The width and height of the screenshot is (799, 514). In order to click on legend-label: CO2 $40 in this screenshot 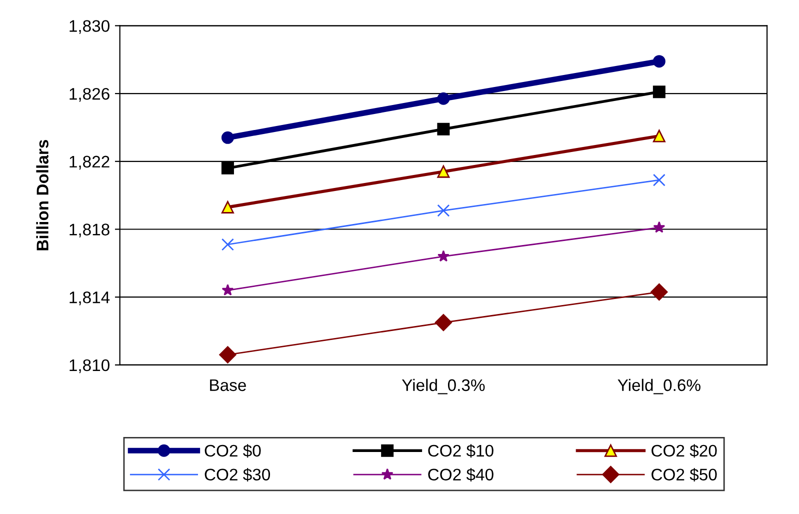, I will do `click(461, 475)`.